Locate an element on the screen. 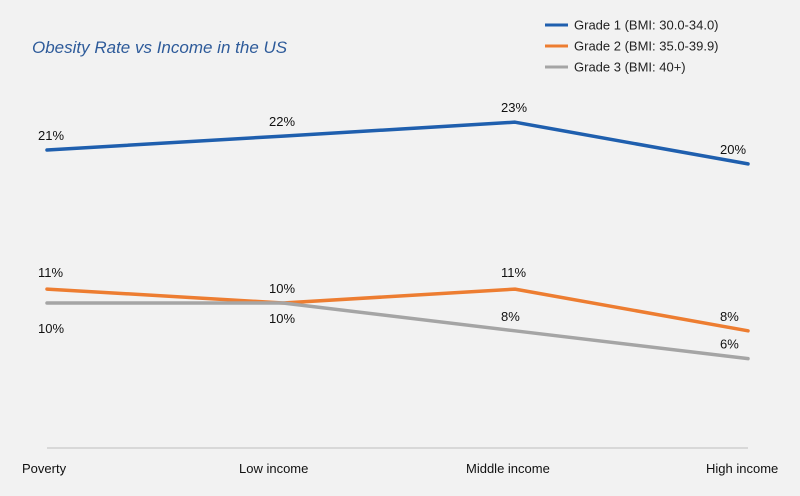 The height and width of the screenshot is (496, 800). legend-label-1: Grade 1 (BMI: 30.0-34.0) is located at coordinates (646, 25).